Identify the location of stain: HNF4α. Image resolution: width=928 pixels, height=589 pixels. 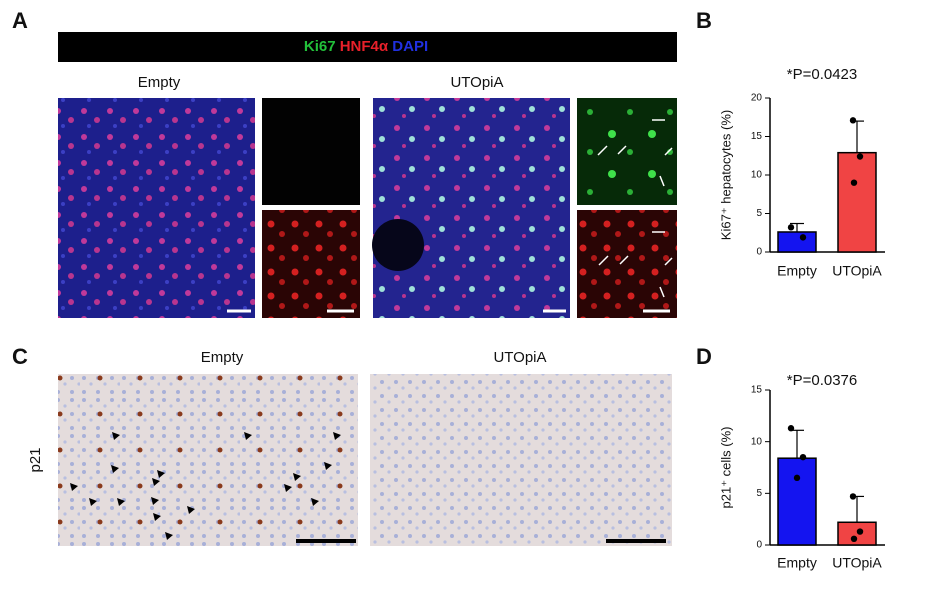
(364, 46).